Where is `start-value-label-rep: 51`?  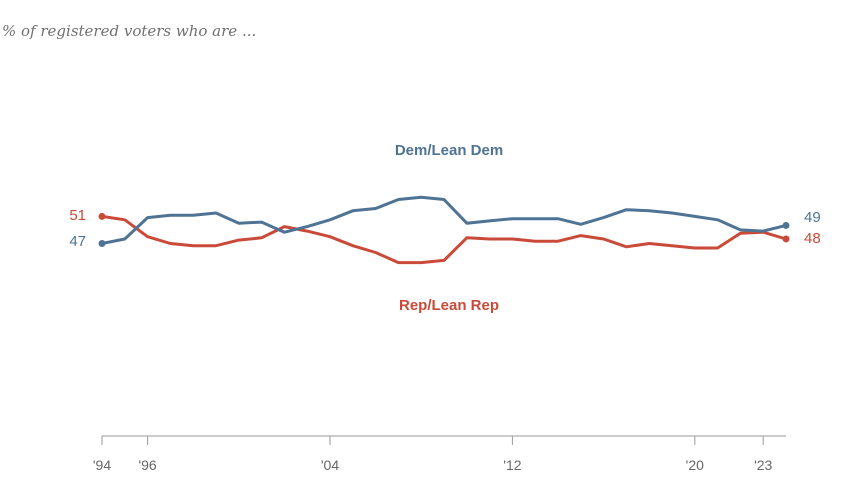
start-value-label-rep: 51 is located at coordinates (77, 215).